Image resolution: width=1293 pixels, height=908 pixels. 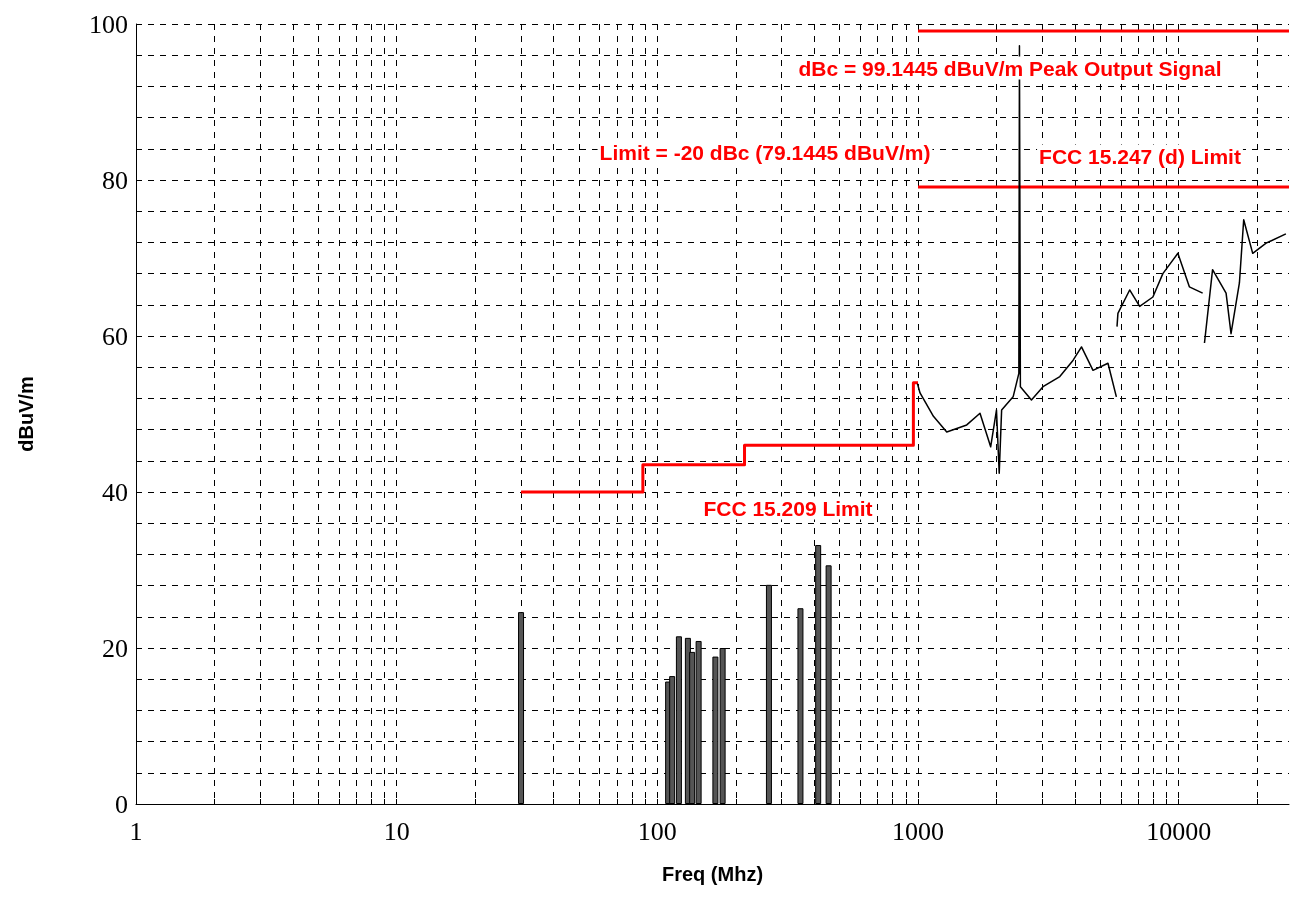 What do you see at coordinates (1179, 831) in the screenshot?
I see `x-tick-label: 10000` at bounding box center [1179, 831].